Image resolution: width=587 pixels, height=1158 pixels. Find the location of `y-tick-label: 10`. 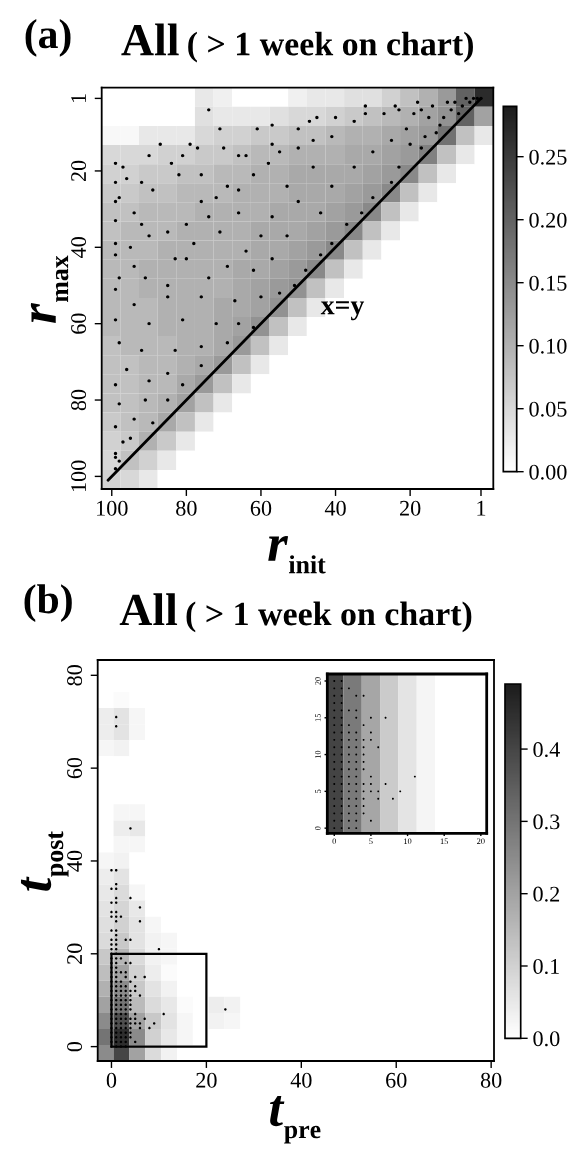

y-tick-label: 10 is located at coordinates (318, 754).